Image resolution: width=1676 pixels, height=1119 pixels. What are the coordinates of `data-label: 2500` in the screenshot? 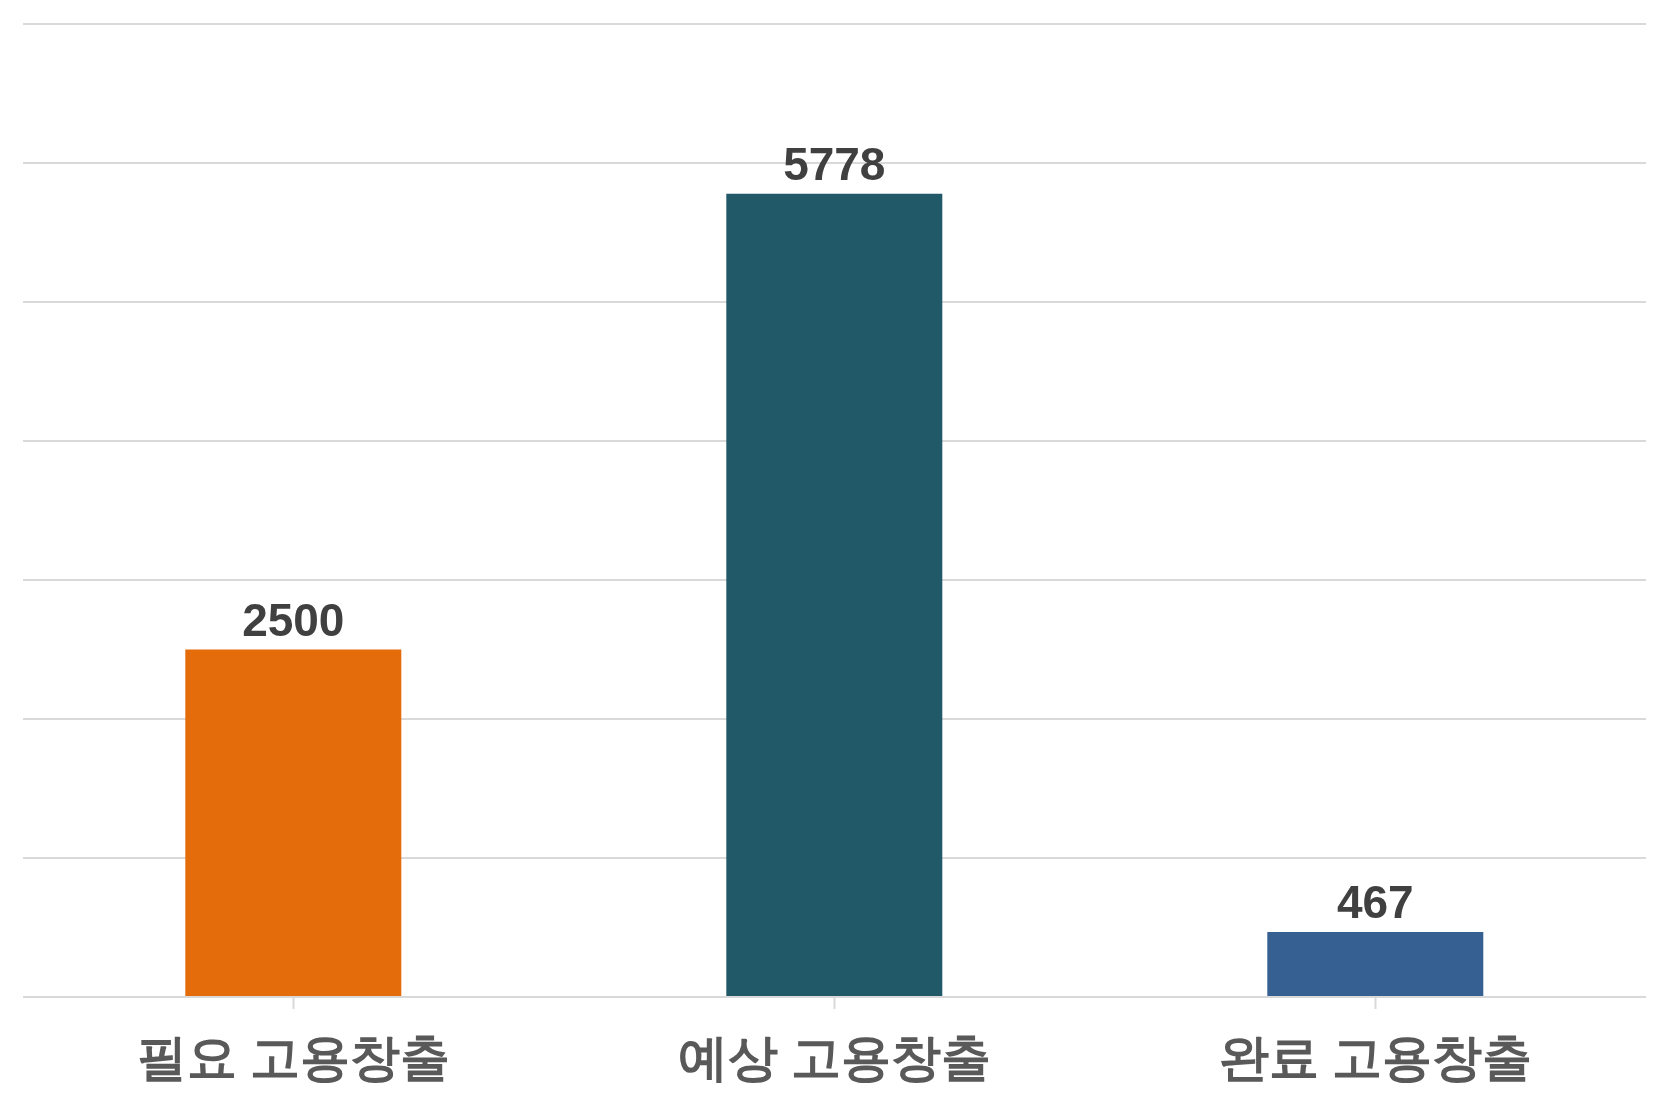 It's located at (293, 619).